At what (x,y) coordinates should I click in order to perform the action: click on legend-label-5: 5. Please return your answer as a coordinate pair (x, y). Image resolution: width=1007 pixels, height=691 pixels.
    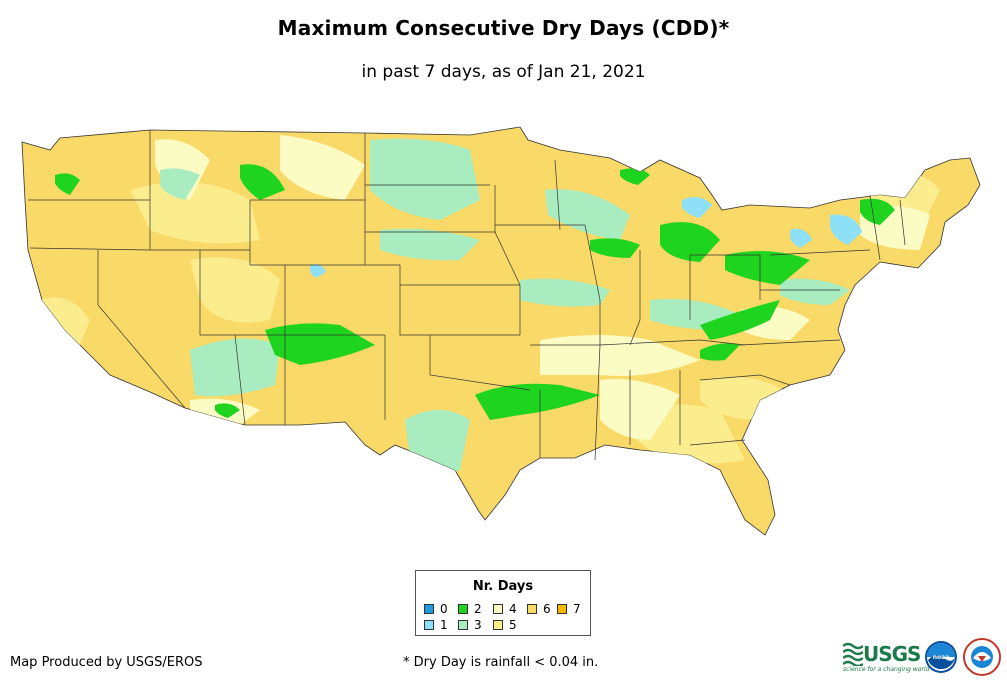
    Looking at the image, I should click on (513, 625).